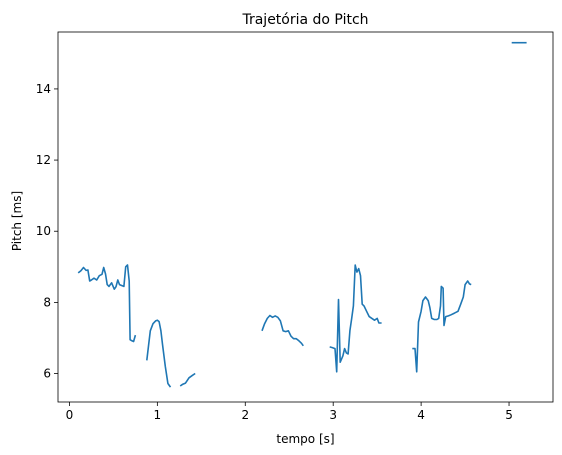 The image size is (562, 455). What do you see at coordinates (333, 415) in the screenshot?
I see `x-tick-label: 3` at bounding box center [333, 415].